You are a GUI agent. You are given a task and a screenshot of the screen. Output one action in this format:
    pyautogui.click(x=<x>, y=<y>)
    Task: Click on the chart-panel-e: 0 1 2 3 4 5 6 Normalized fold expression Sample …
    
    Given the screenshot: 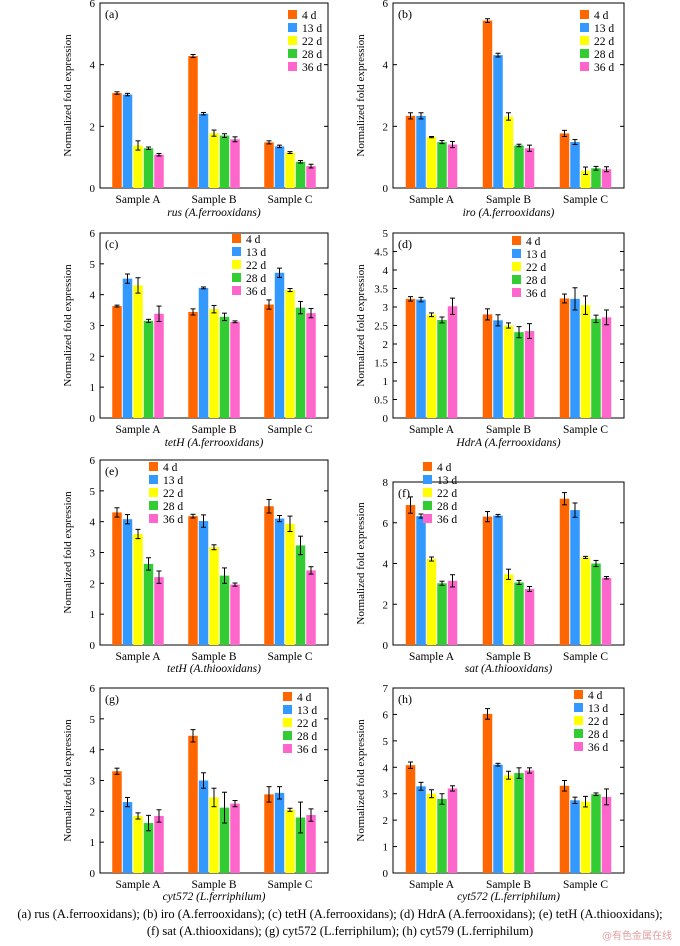 What is the action you would take?
    pyautogui.click(x=195, y=565)
    